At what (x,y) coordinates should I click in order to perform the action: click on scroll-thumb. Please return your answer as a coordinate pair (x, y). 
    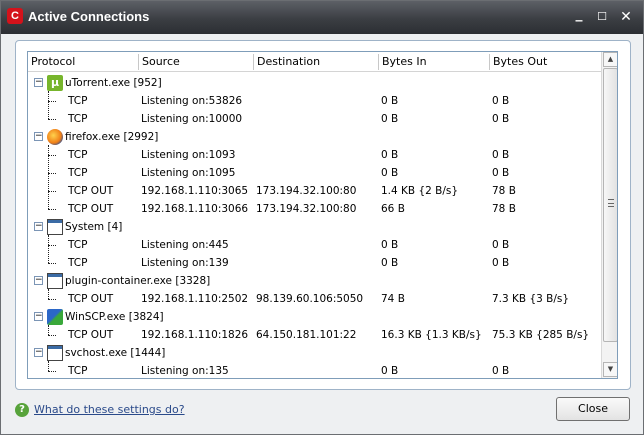
    Looking at the image, I should click on (610, 205).